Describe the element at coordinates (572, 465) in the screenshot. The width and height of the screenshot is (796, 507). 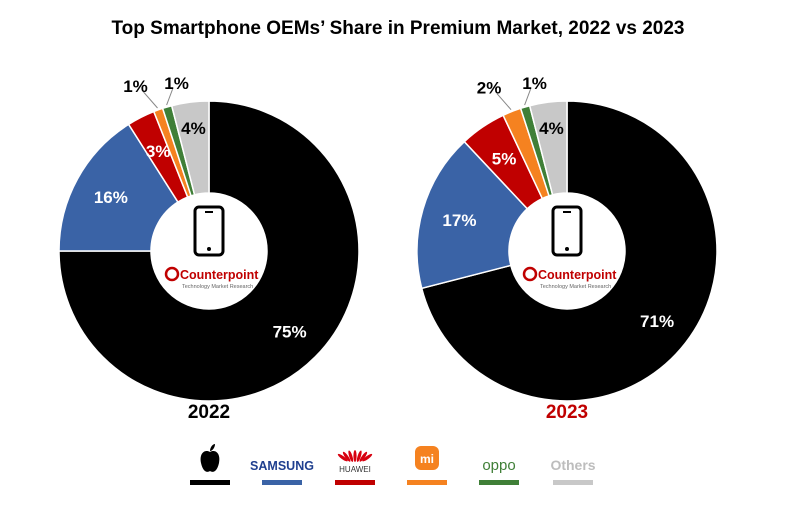
I see `legend-label-others: Others` at that location.